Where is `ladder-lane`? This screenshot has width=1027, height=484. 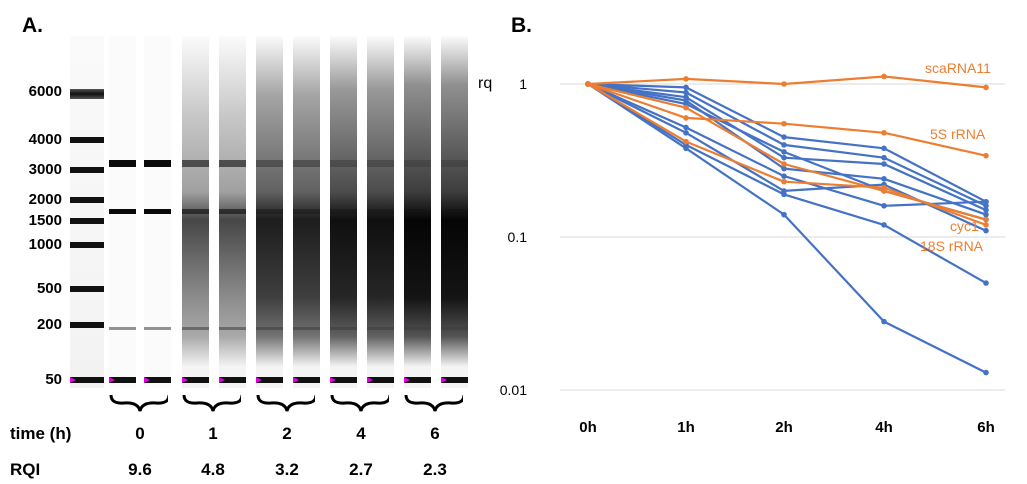 ladder-lane is located at coordinates (87, 212).